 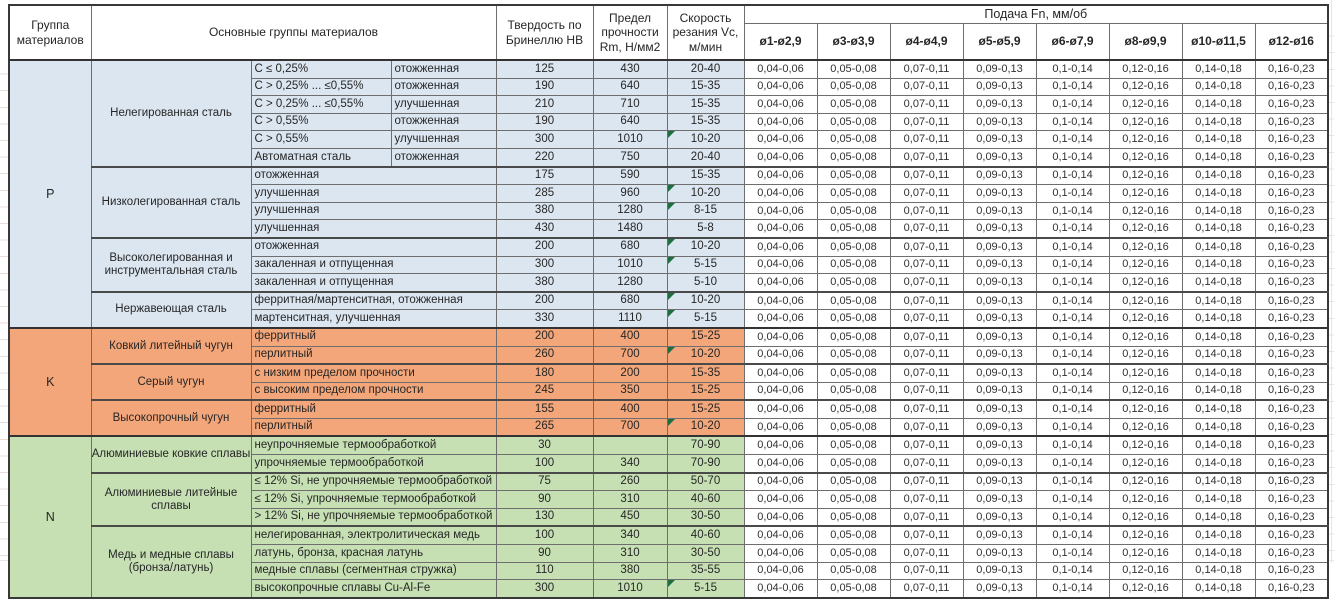 What do you see at coordinates (373, 464) in the screenshot?
I see `material-detail-cell: упрочняемые термообработкой` at bounding box center [373, 464].